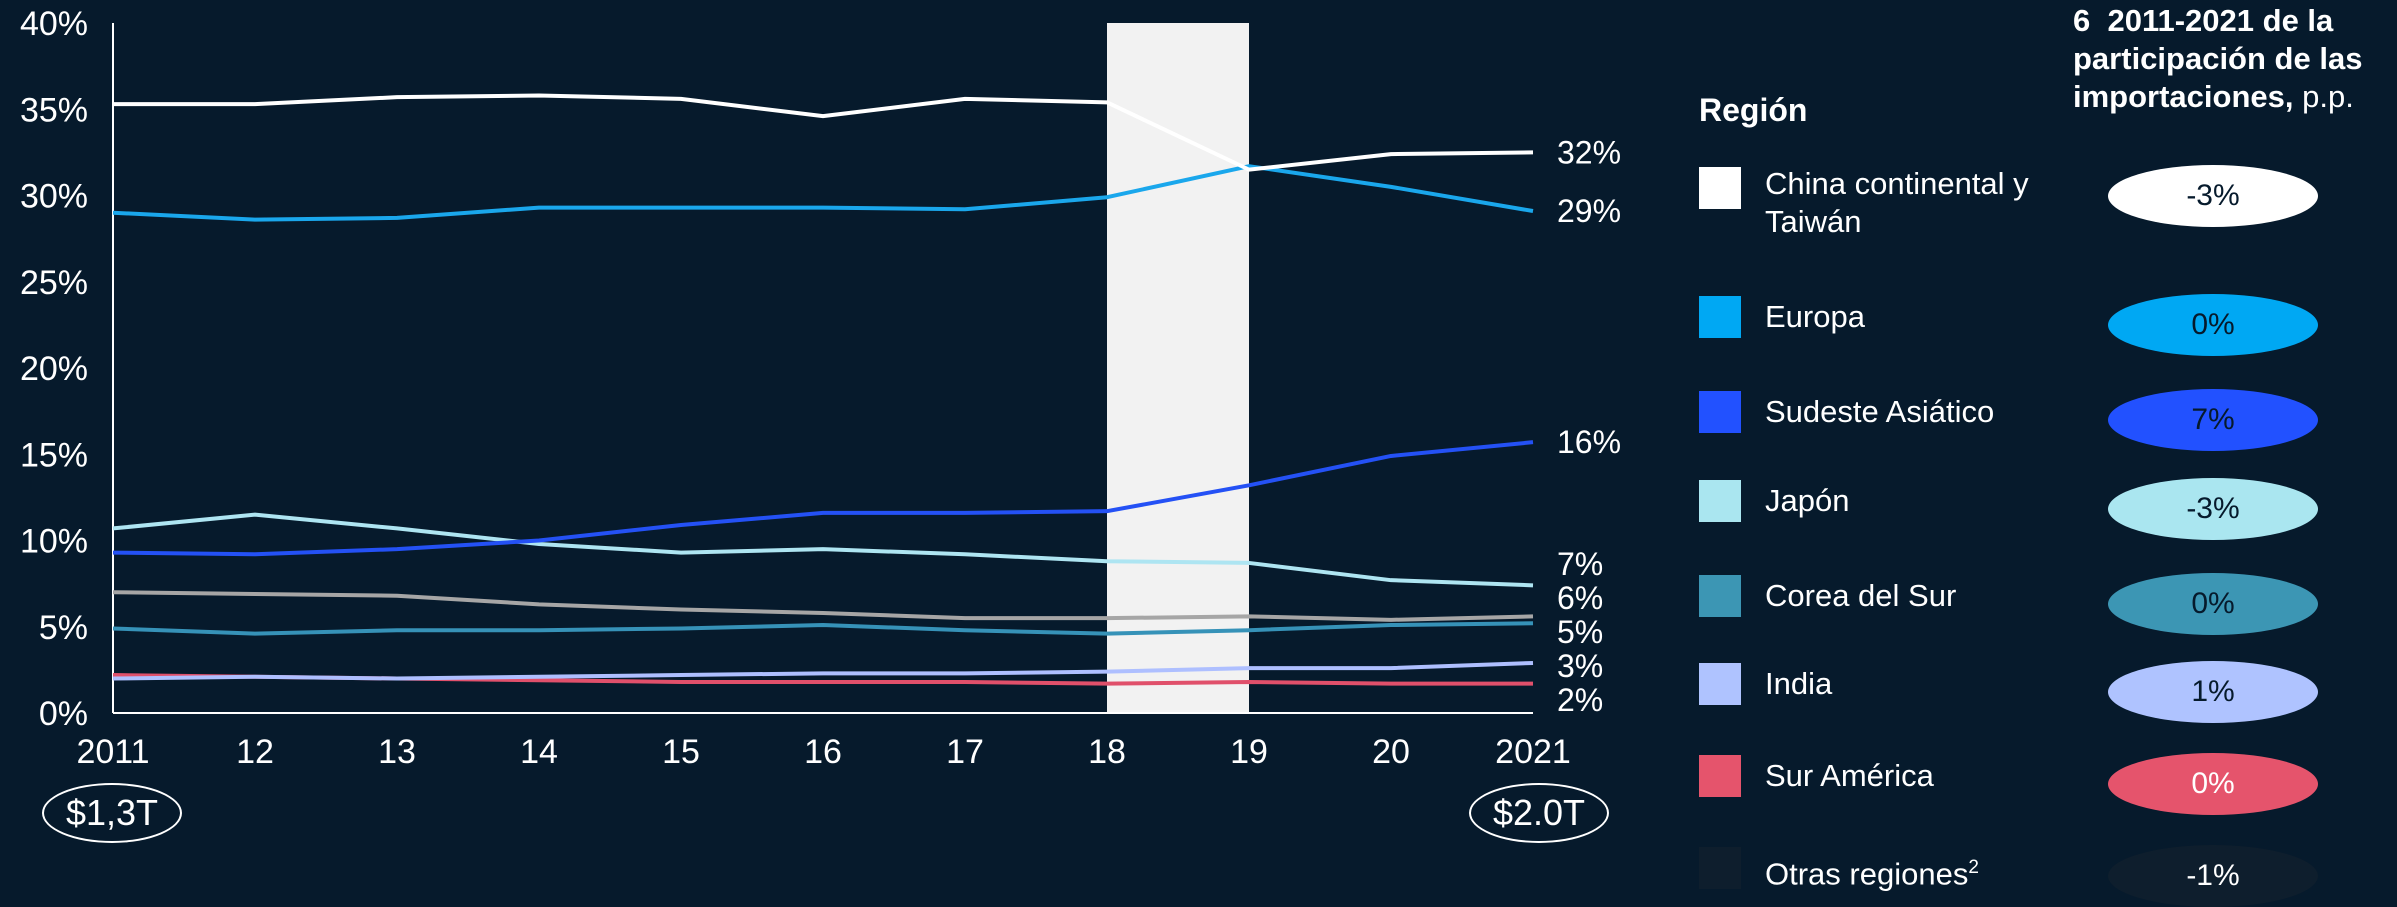 The width and height of the screenshot is (2397, 907). What do you see at coordinates (1861, 595) in the screenshot?
I see `legend-label: Corea del Sur` at bounding box center [1861, 595].